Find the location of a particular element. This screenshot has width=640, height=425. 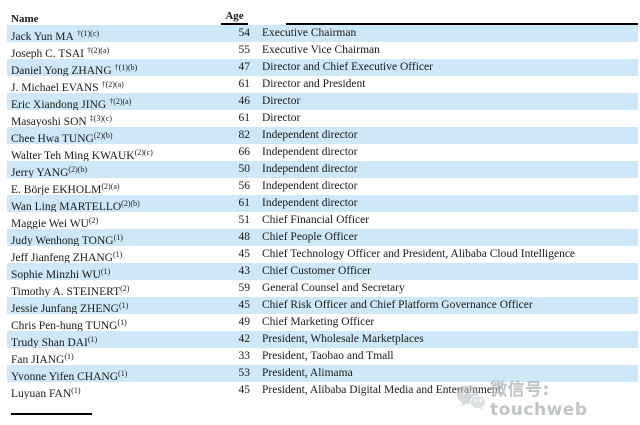

name-cell: Sophie Minzhi WU(1) is located at coordinates (61, 273).